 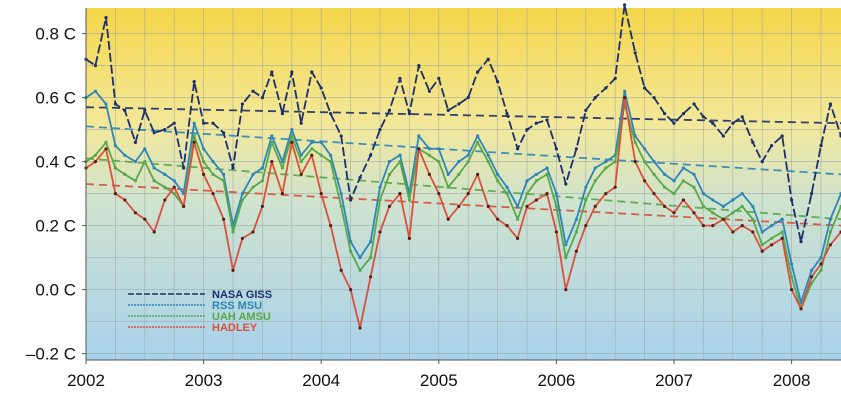 I want to click on trend-line-nasa-giss, so click(x=463, y=115).